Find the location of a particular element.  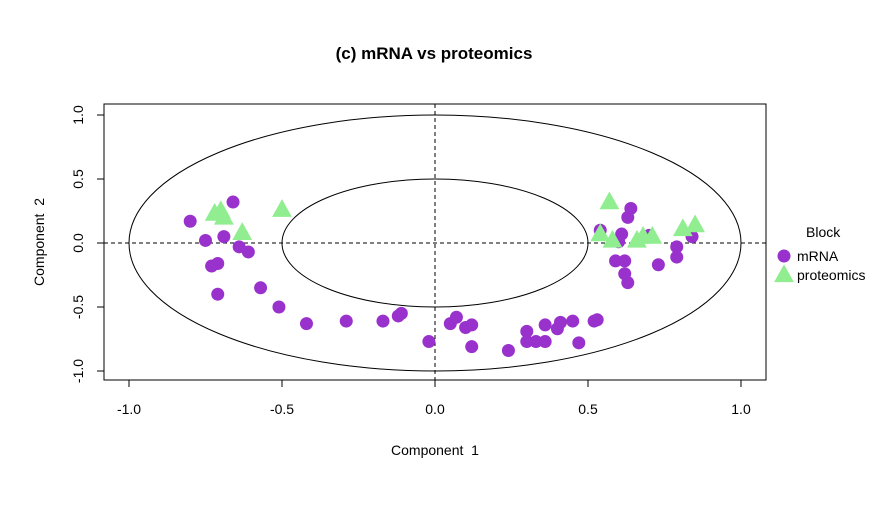

y-axis-label: Component 2 is located at coordinates (39, 242).